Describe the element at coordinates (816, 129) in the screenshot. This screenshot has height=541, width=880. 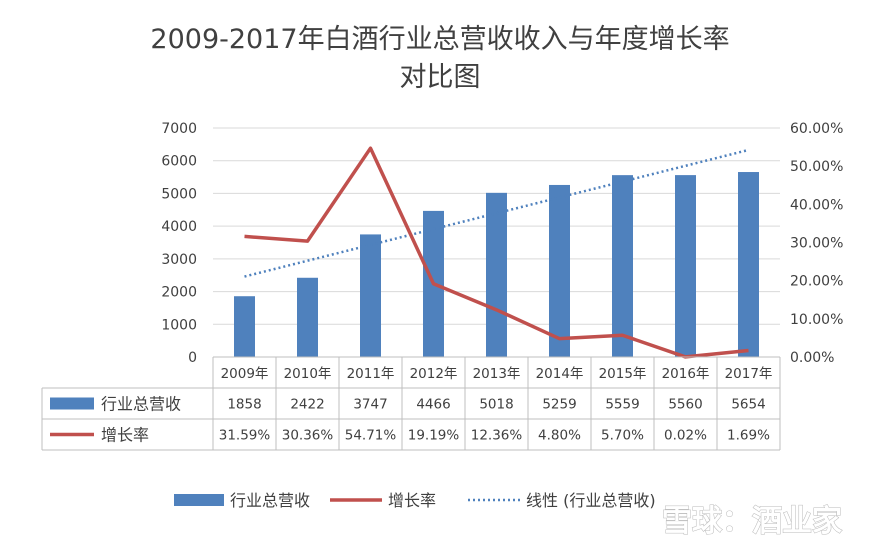
I see `y-right-tick-label: 60.00%` at that location.